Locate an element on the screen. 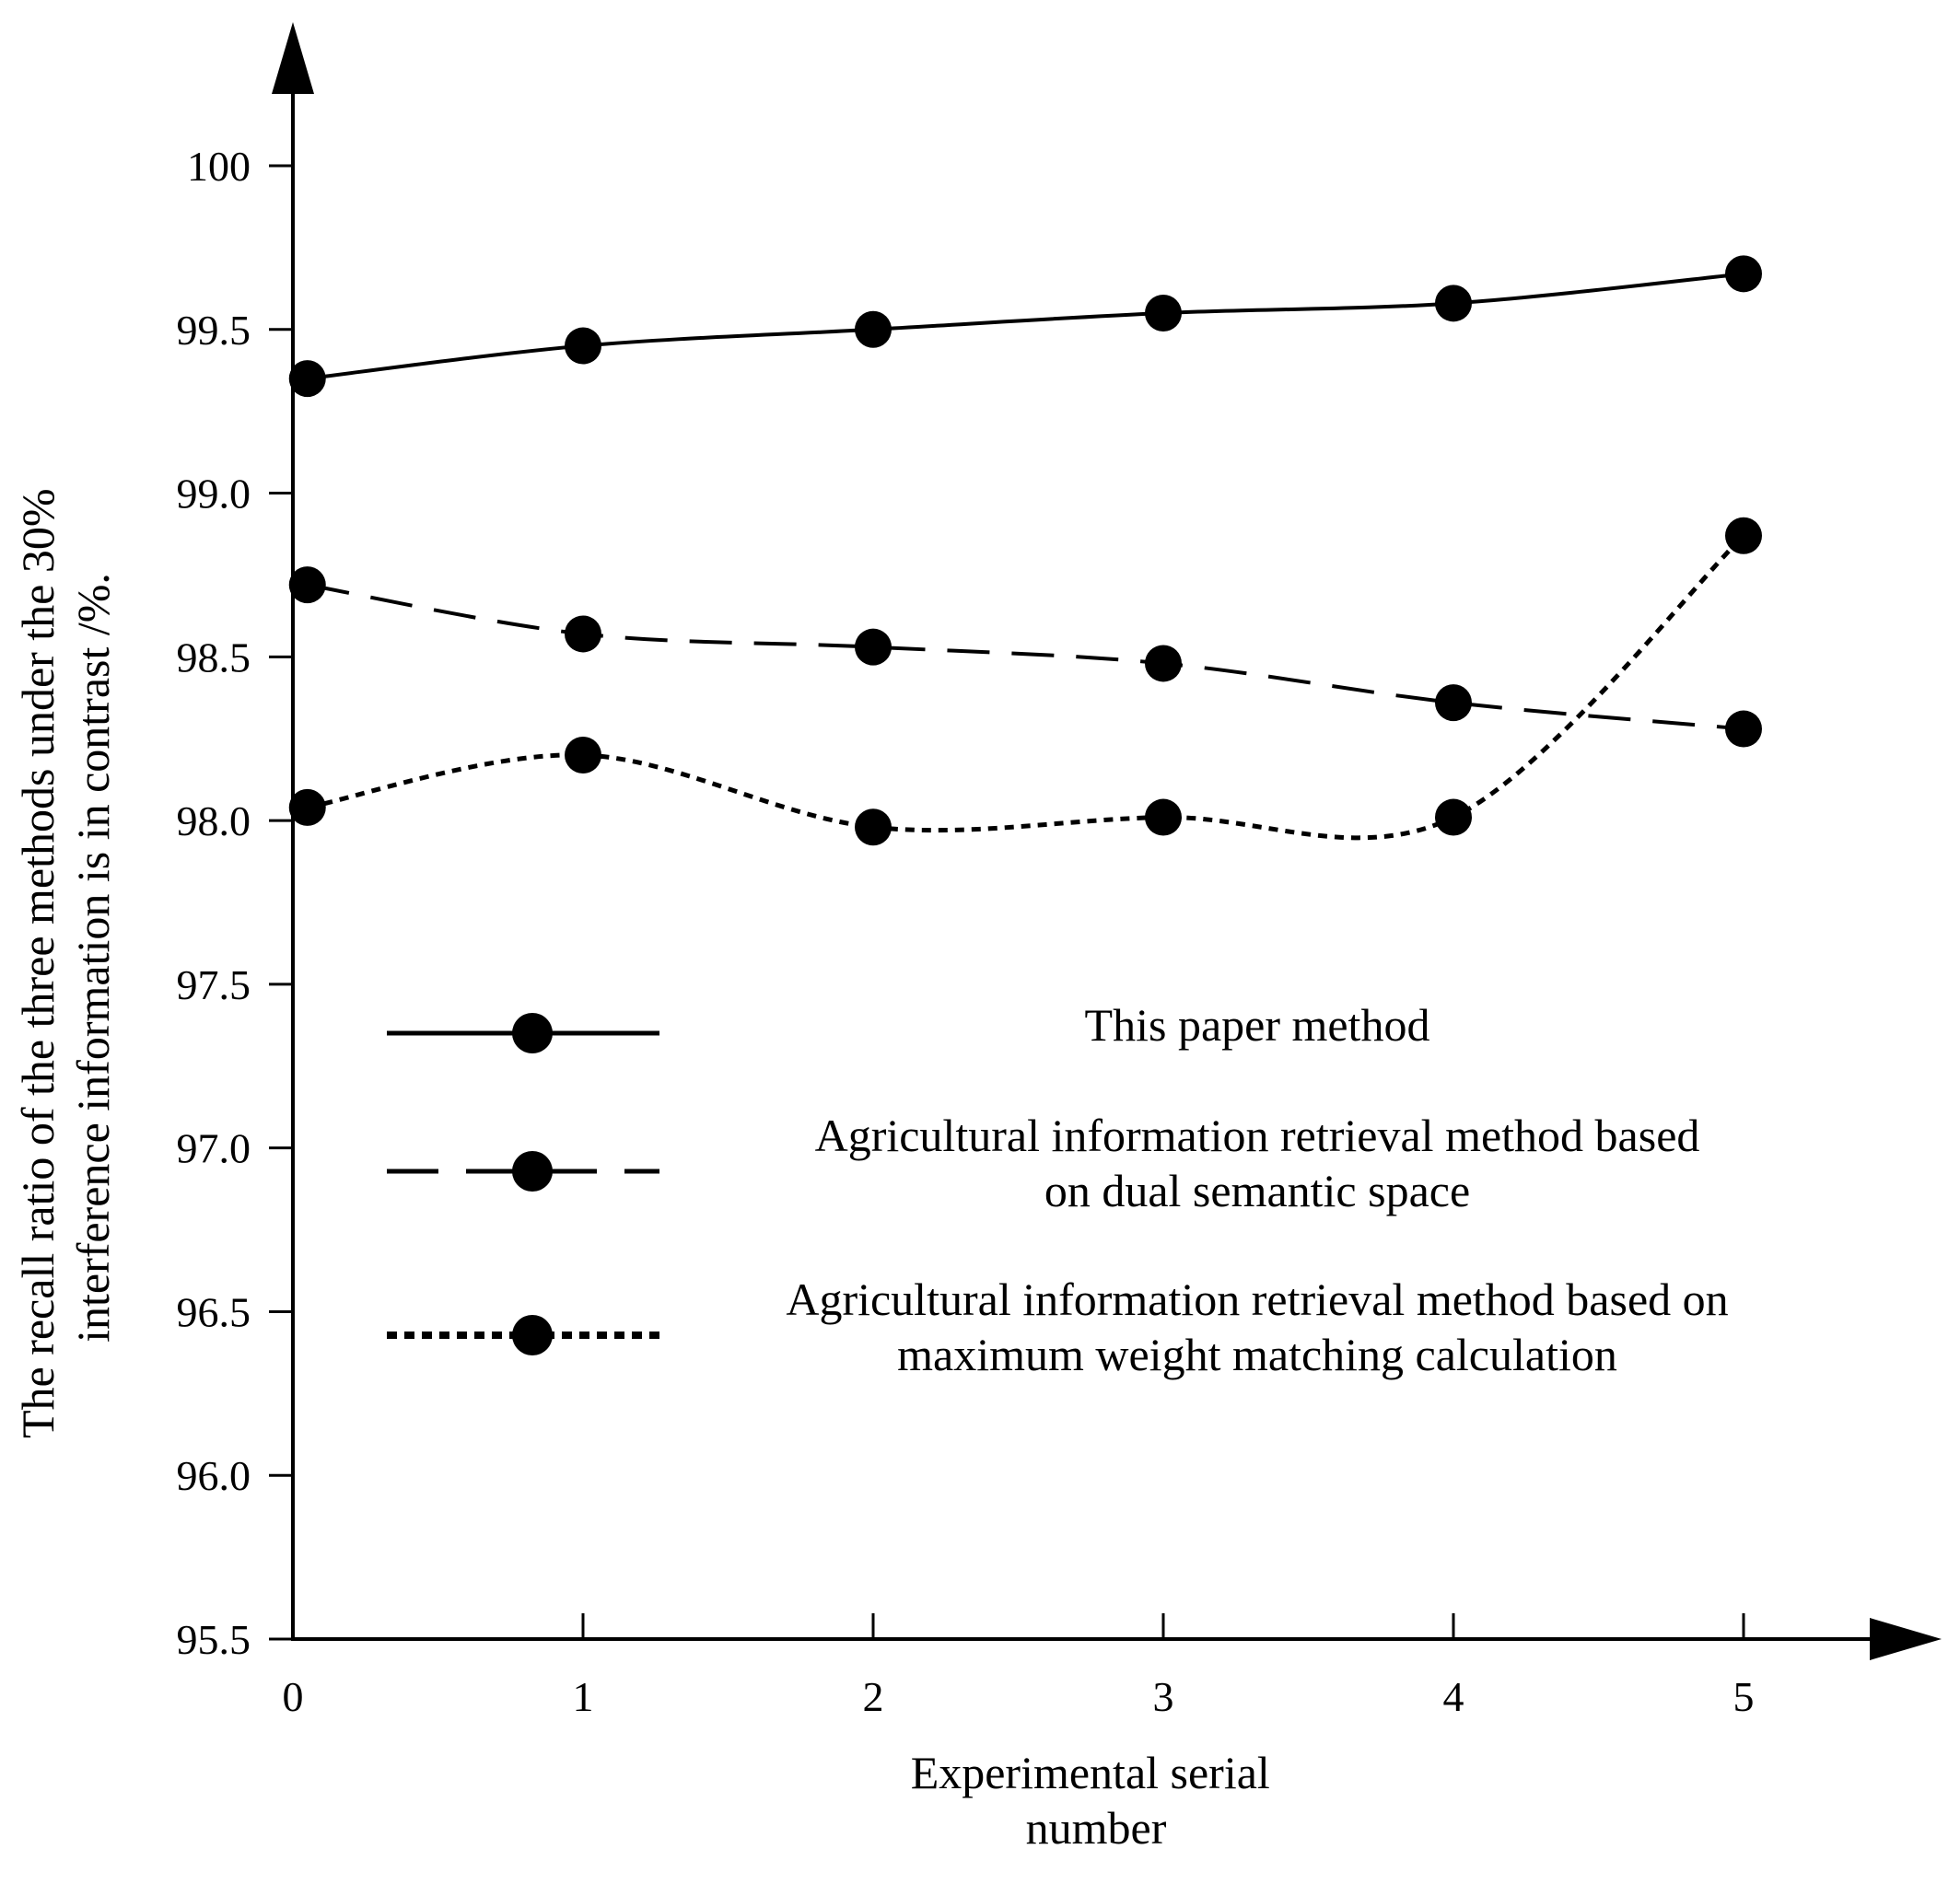  legend-item-1: This paper method is located at coordinates (908, 1026).